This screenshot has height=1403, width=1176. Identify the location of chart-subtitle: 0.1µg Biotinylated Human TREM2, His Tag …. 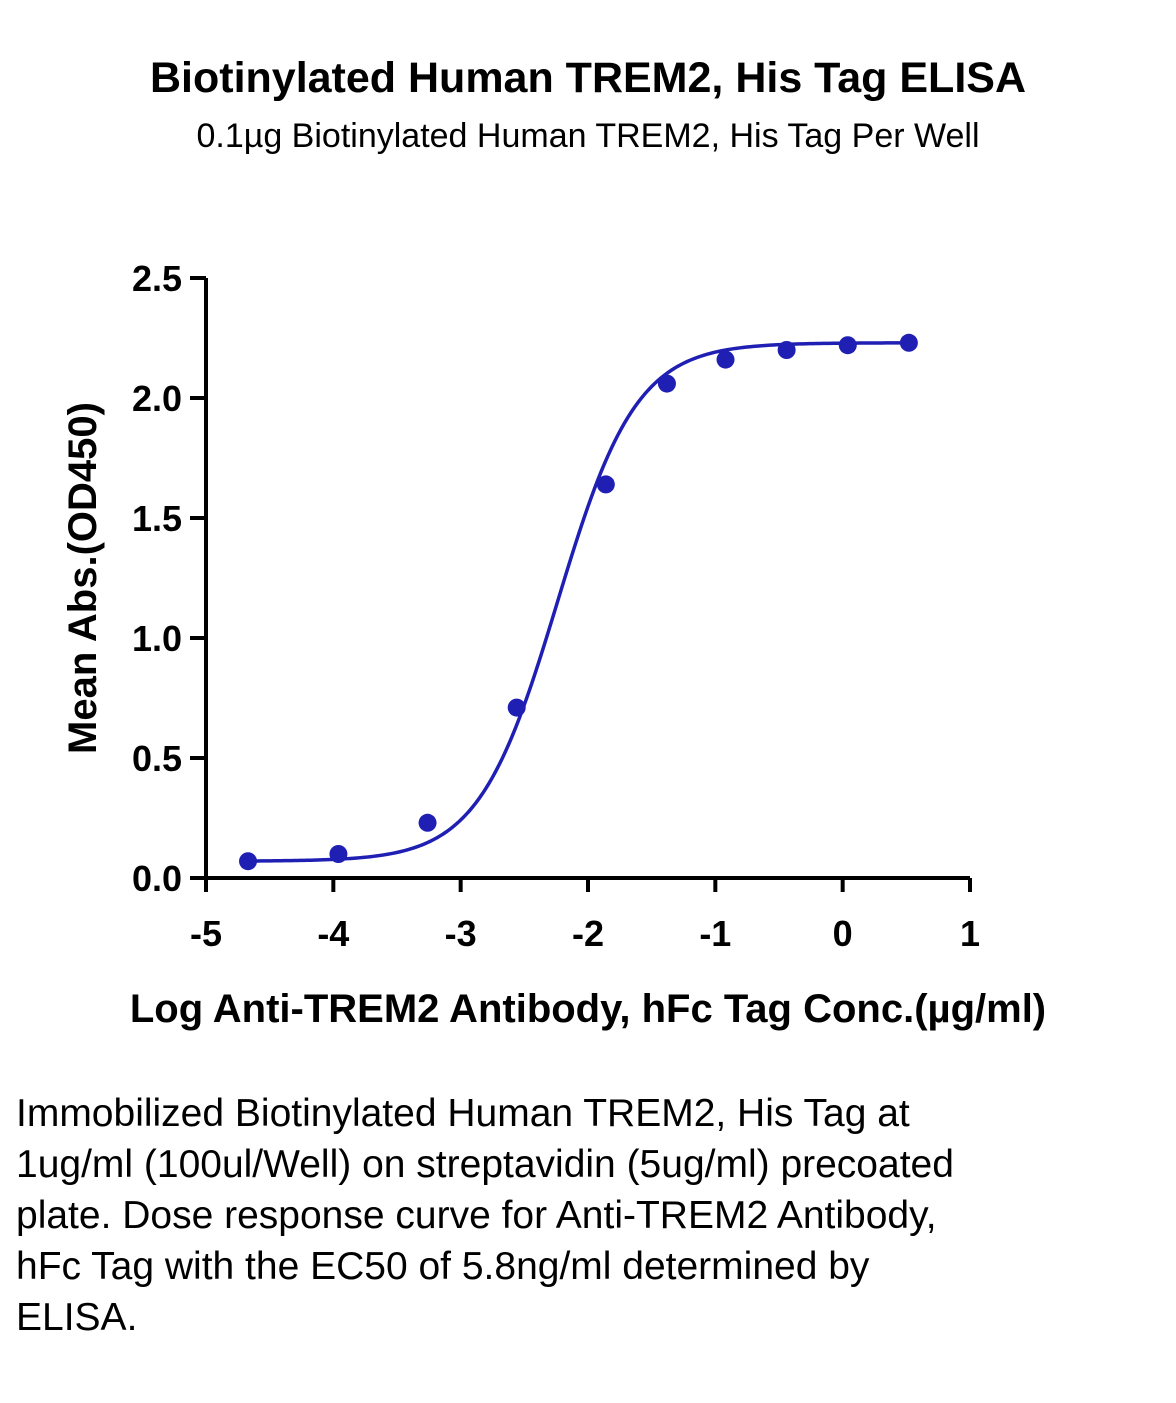
(588, 136).